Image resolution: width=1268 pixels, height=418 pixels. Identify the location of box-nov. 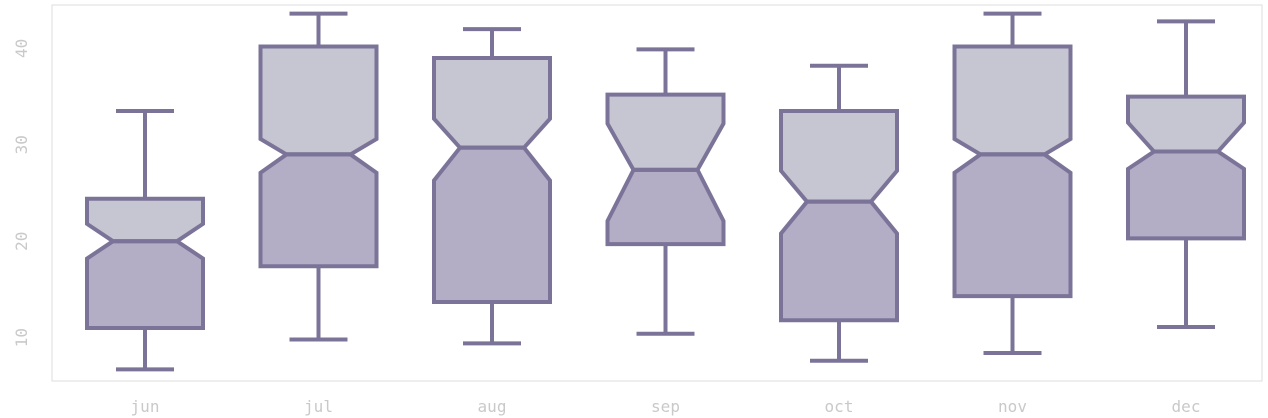
(1012, 183).